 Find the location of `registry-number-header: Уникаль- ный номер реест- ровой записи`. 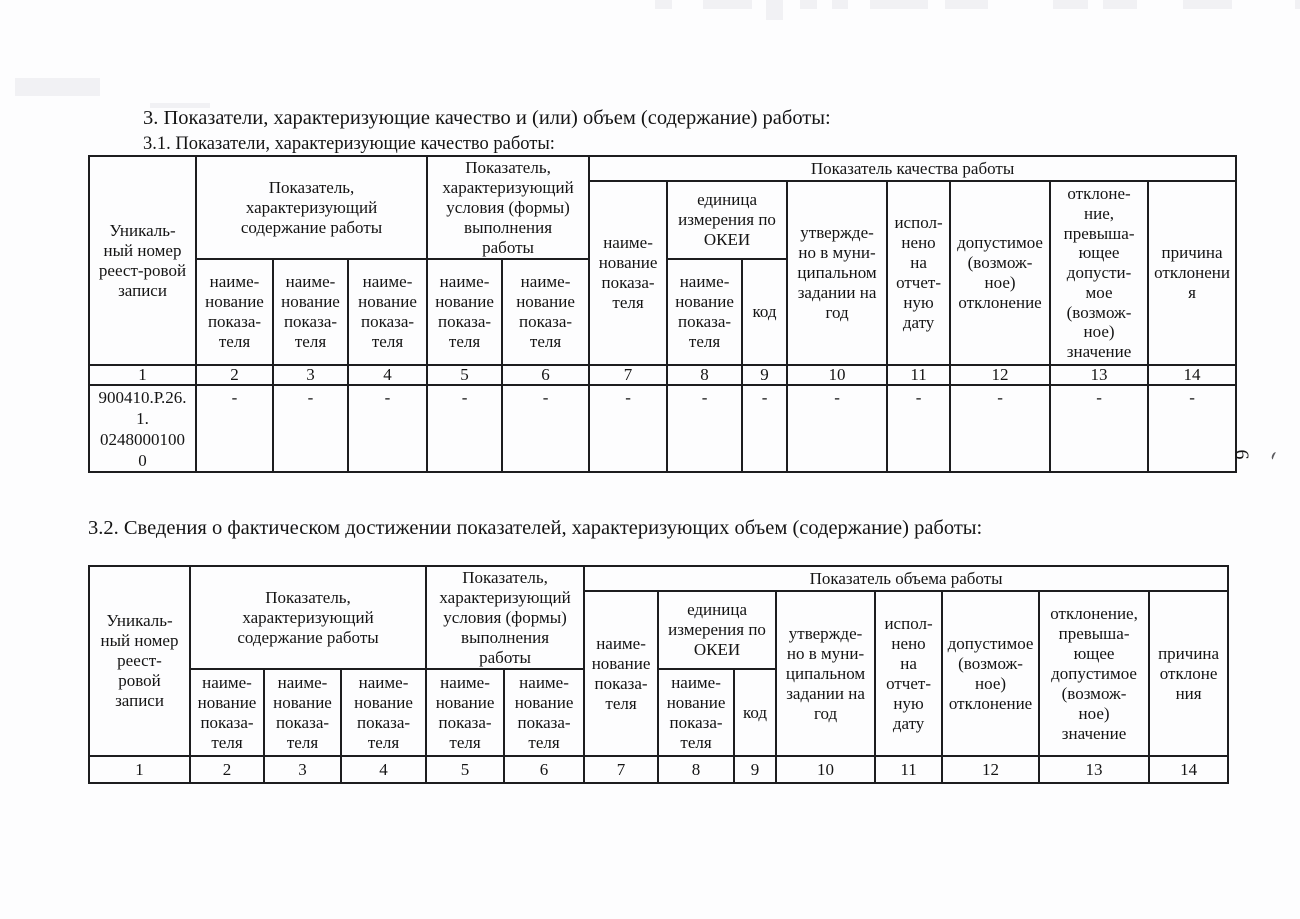

registry-number-header: Уникаль- ный номер реест- ровой записи is located at coordinates (139, 661).